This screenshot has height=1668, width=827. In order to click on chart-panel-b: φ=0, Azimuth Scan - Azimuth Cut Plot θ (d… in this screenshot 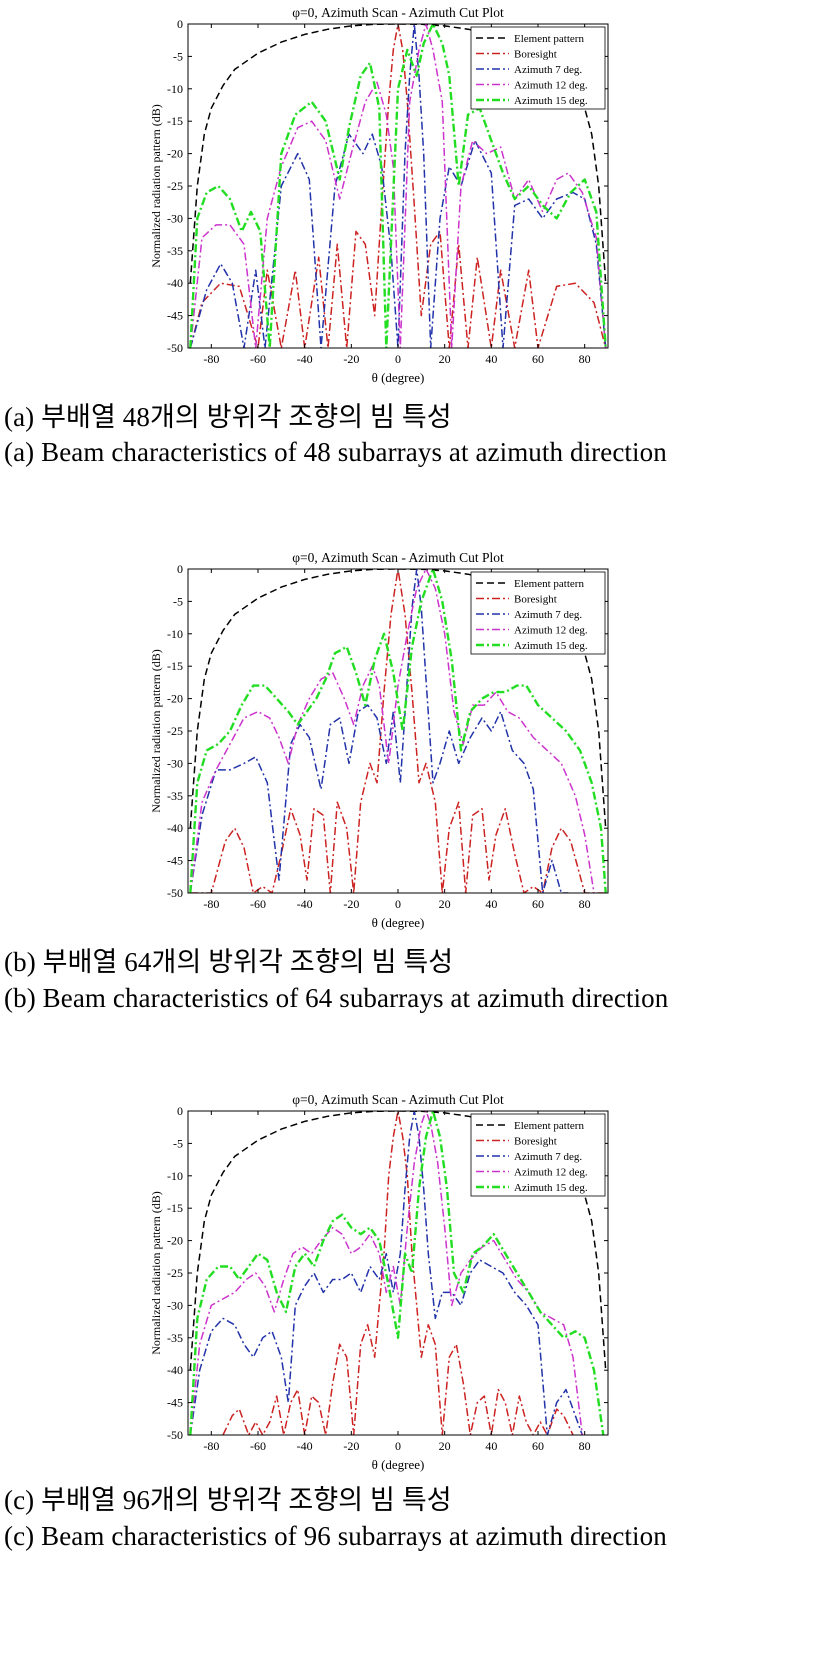, I will do `click(379, 740)`.